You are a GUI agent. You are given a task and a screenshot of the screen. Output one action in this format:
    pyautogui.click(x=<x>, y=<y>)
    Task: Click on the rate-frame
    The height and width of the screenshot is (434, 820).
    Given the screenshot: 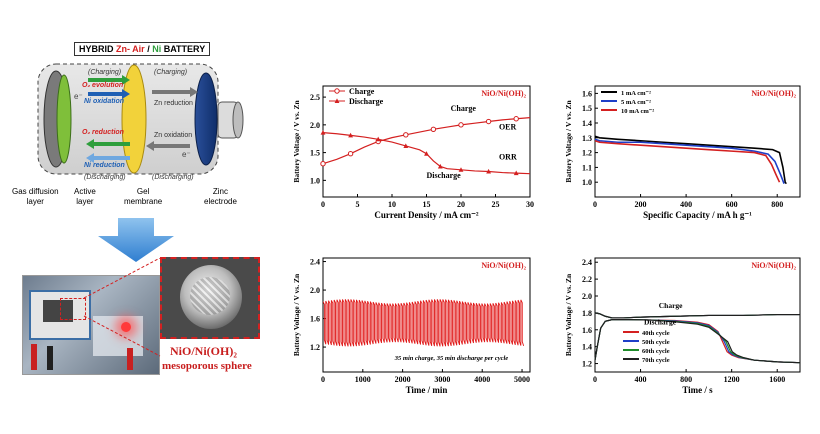 What is the action you would take?
    pyautogui.click(x=697, y=141)
    